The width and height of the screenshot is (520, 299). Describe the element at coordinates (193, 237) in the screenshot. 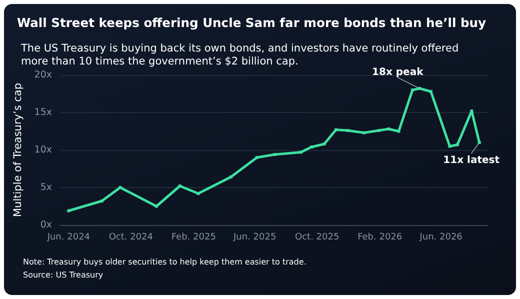

I see `x-tick-label: Feb. 2025` at that location.